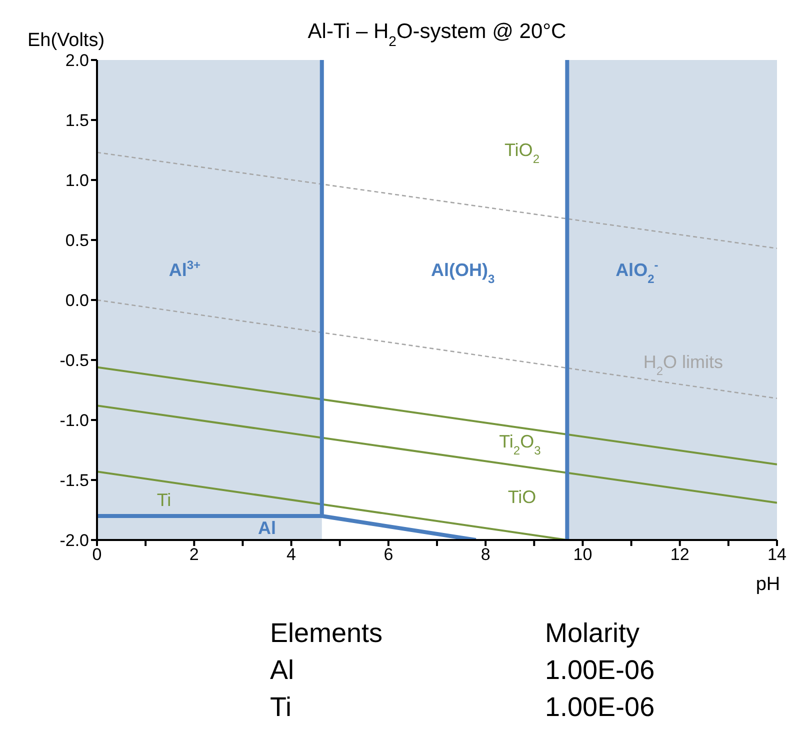 The width and height of the screenshot is (790, 742). What do you see at coordinates (683, 365) in the screenshot?
I see `annotation: H$_{2}$O limits` at bounding box center [683, 365].